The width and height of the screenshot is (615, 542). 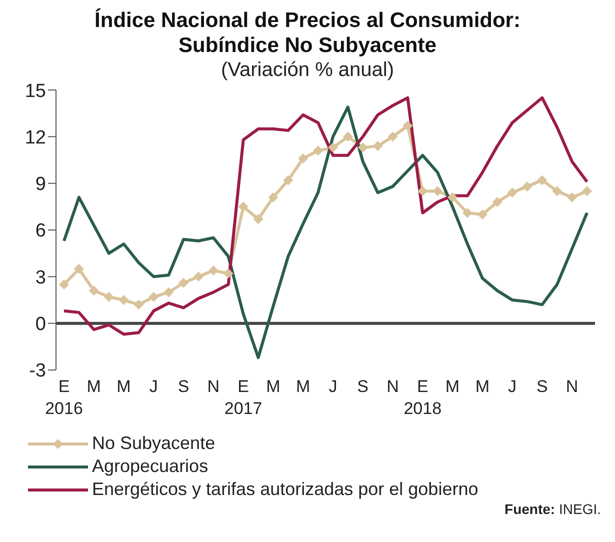 I want to click on y-tick-label: 3, so click(x=40, y=277).